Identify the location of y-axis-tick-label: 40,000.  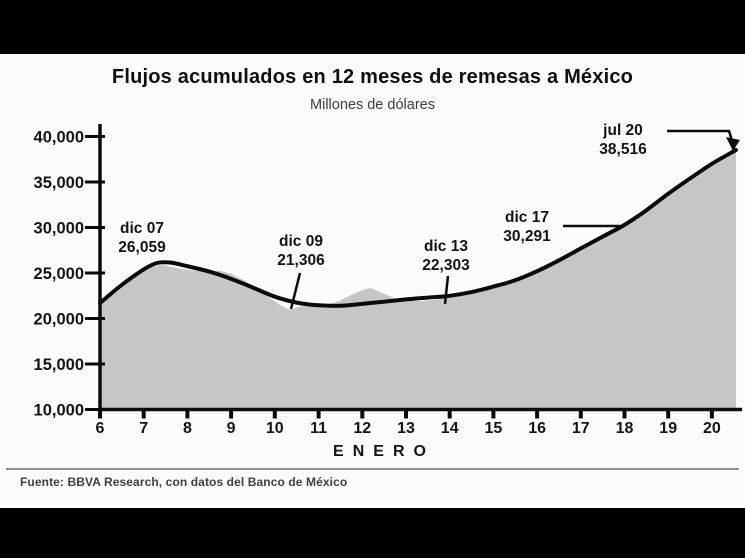
(59, 138).